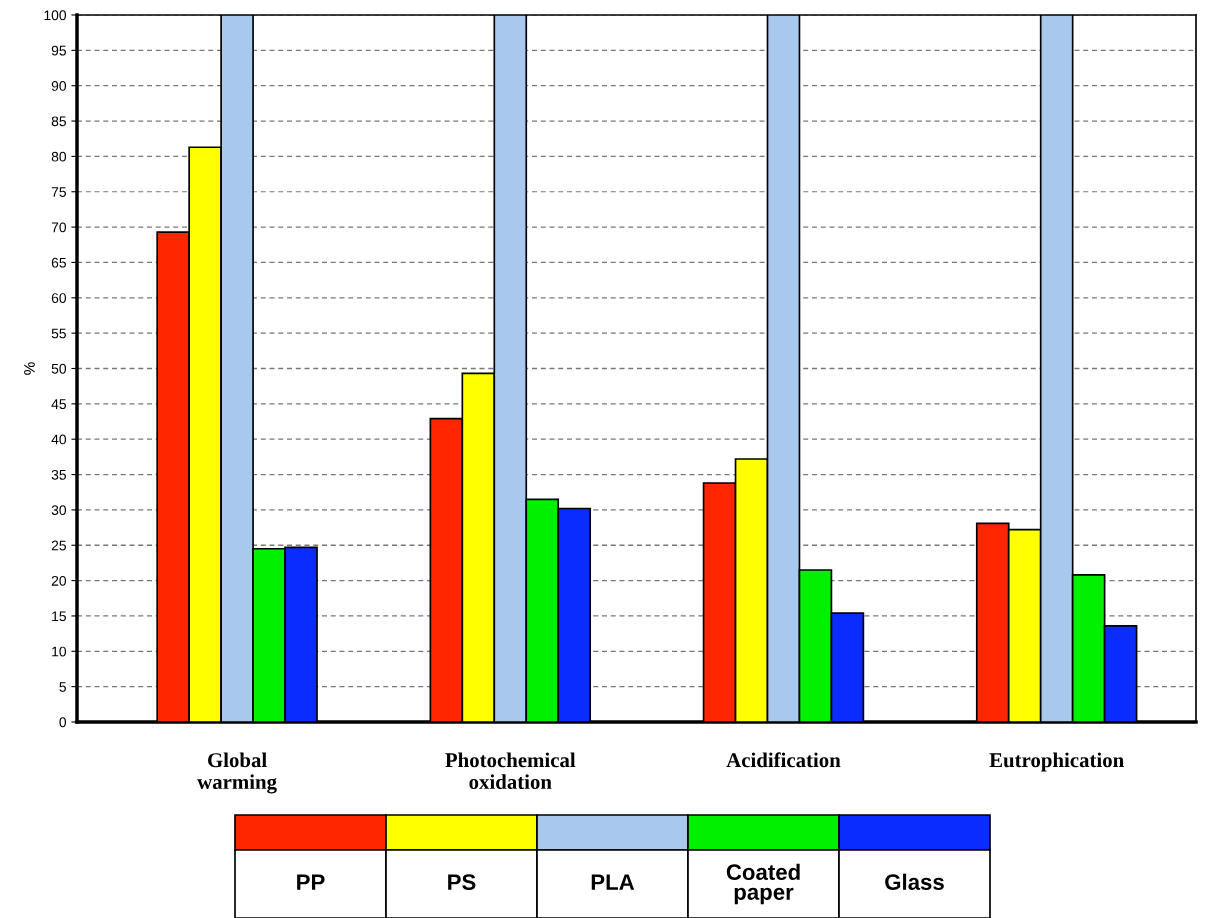 This screenshot has height=918, width=1214. What do you see at coordinates (613, 882) in the screenshot?
I see `text: PLA` at bounding box center [613, 882].